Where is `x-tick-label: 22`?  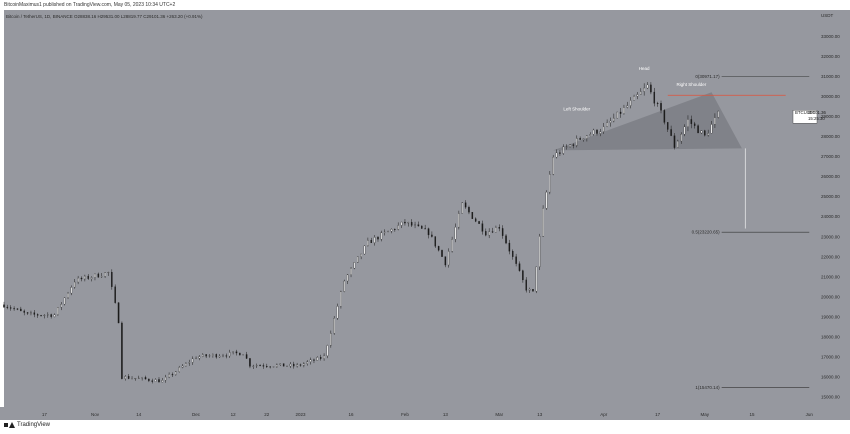 x-tick-label: 22 is located at coordinates (267, 414).